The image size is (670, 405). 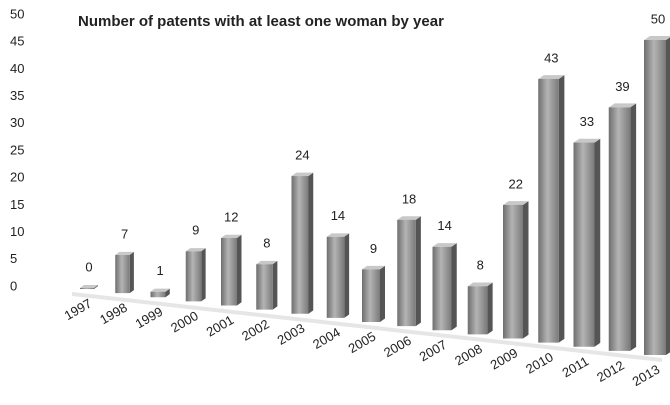 What do you see at coordinates (17, 95) in the screenshot?
I see `y-tick-label: 35` at bounding box center [17, 95].